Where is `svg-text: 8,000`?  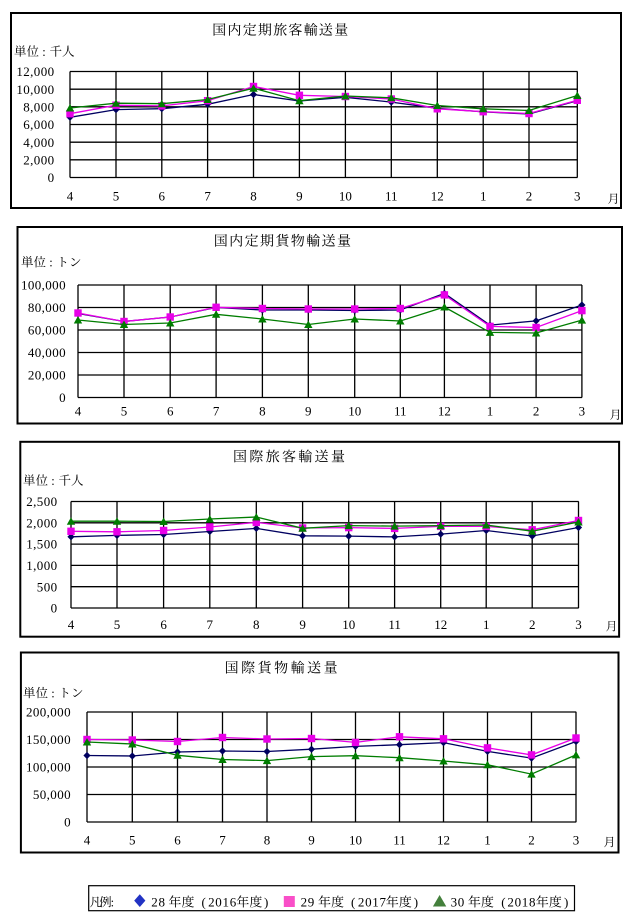 svg-text: 8,000 is located at coordinates (38, 106).